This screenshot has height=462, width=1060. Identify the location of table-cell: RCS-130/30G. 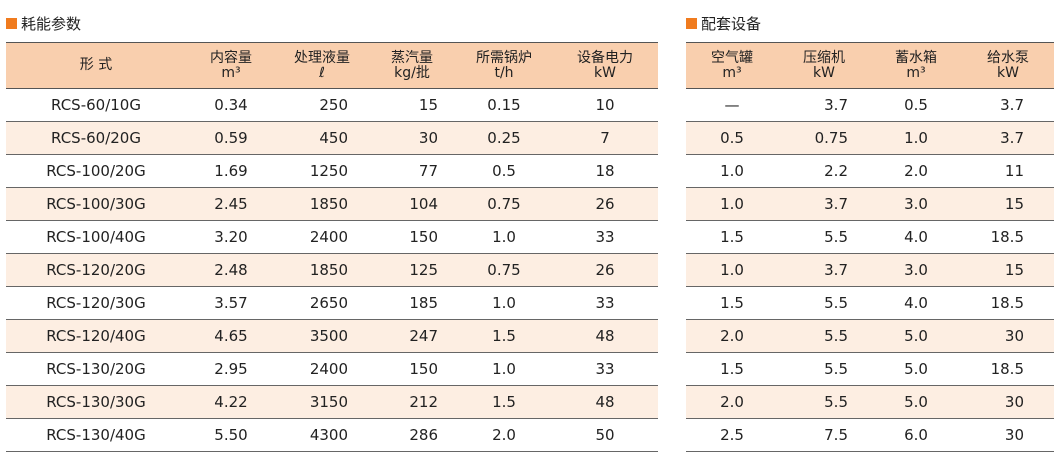
(96, 402).